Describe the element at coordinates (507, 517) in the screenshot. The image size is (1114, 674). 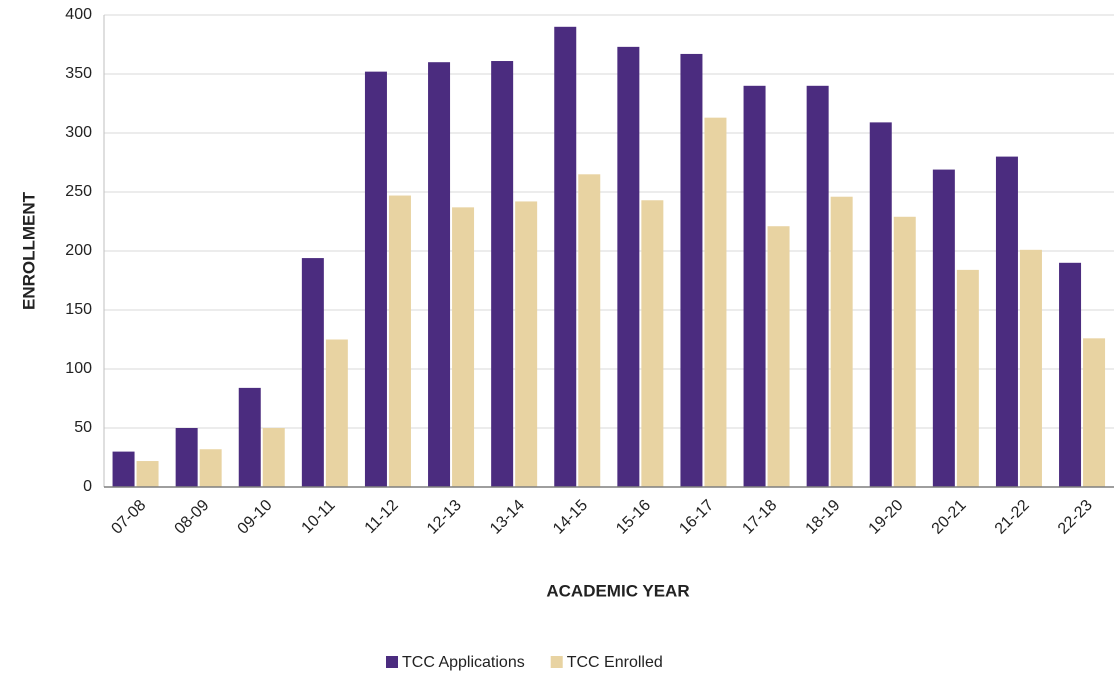
I see `x-tick-label: 13-14` at that location.